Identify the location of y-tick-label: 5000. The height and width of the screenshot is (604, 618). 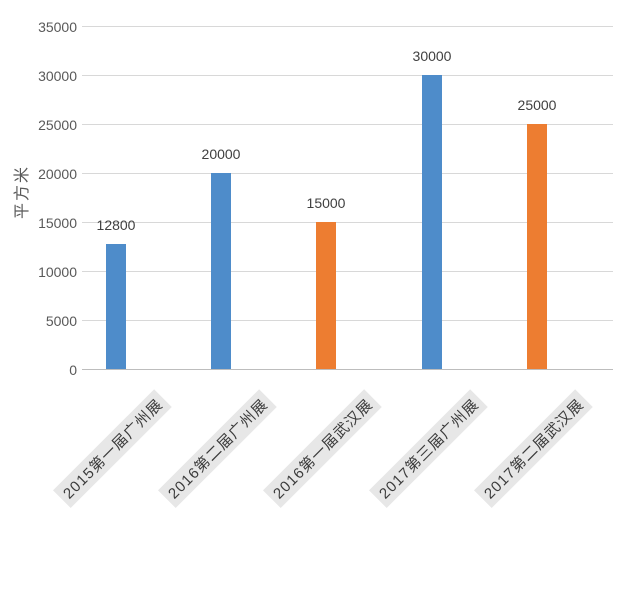
(61, 321).